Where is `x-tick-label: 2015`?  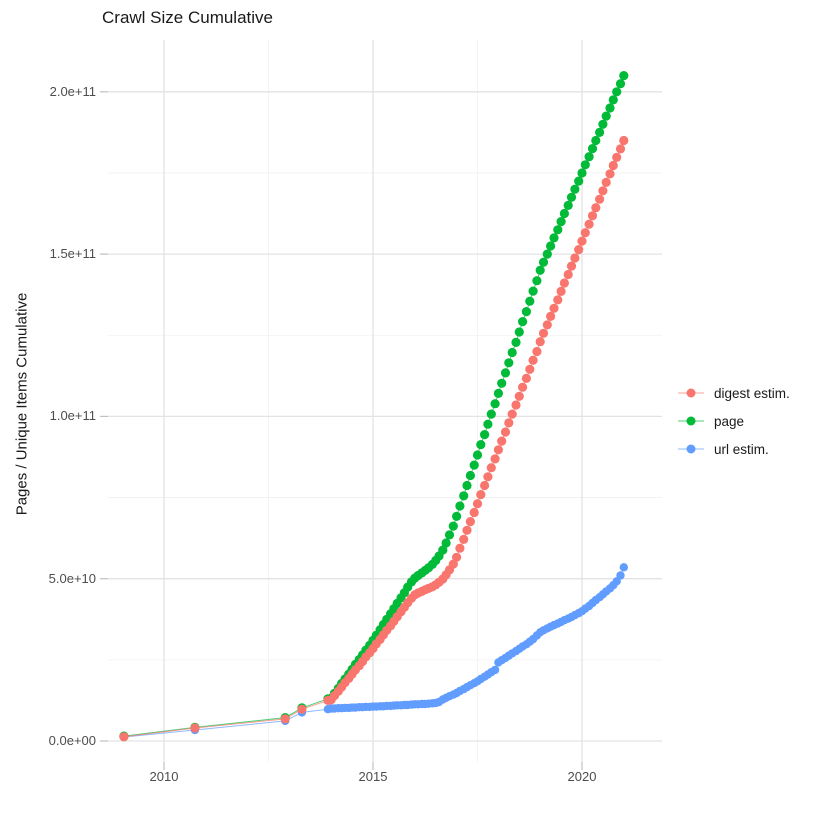 x-tick-label: 2015 is located at coordinates (373, 776).